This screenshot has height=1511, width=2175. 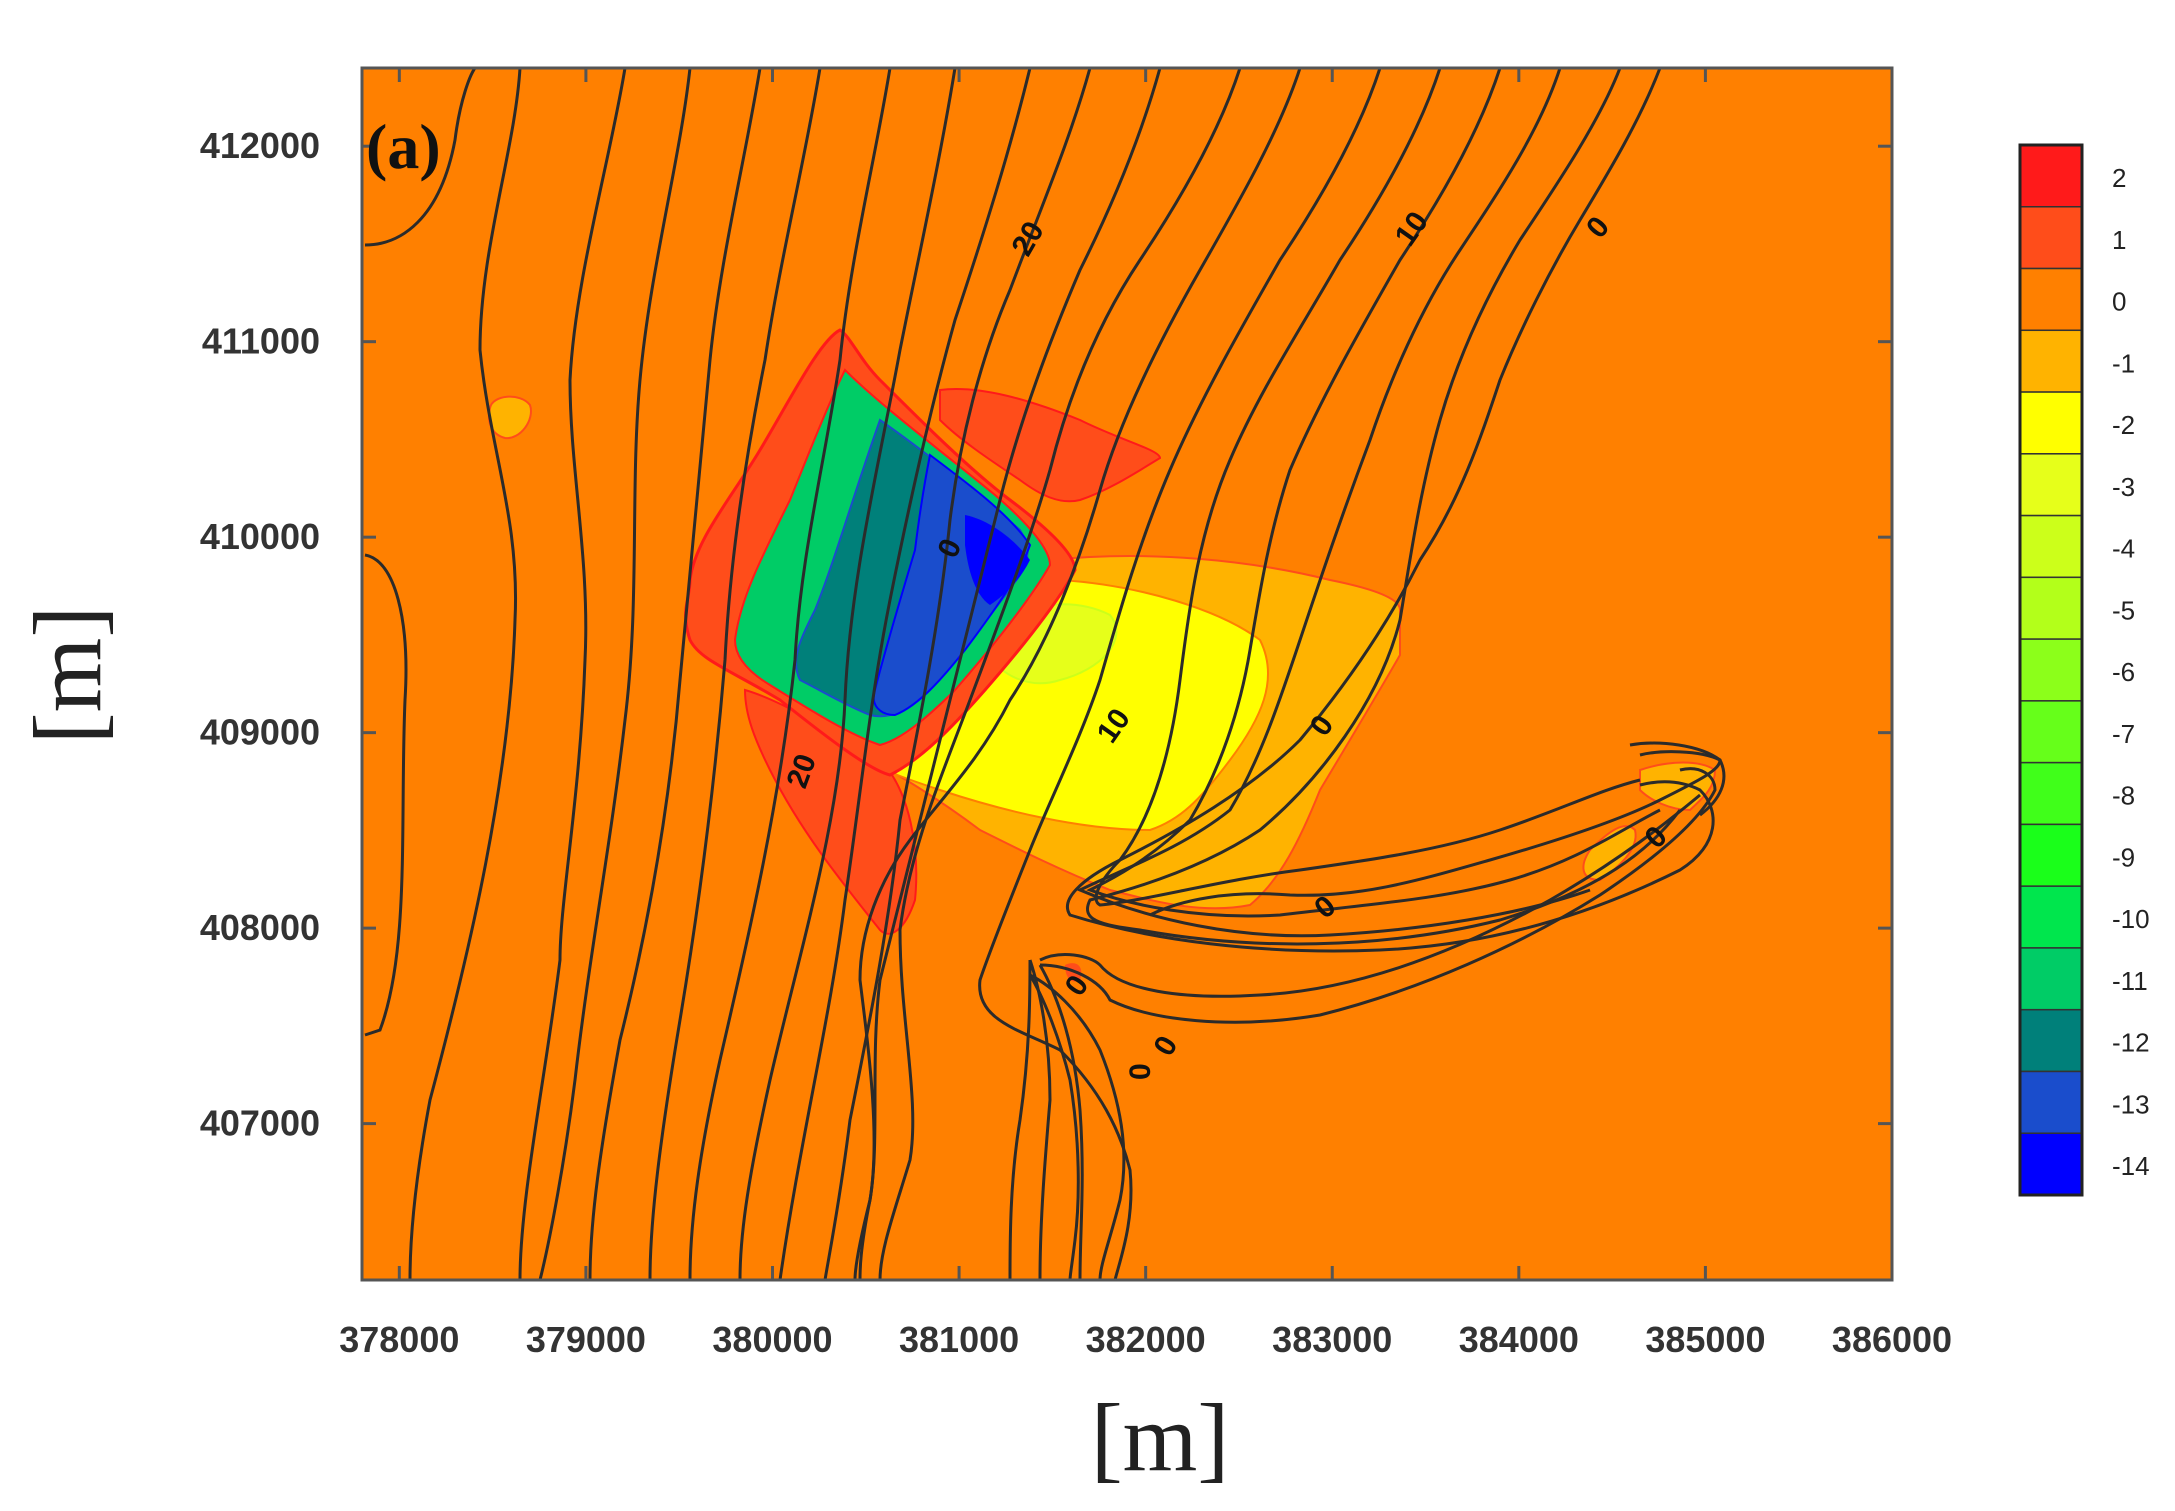 What do you see at coordinates (2123, 672) in the screenshot?
I see `colorbar-label: -6` at bounding box center [2123, 672].